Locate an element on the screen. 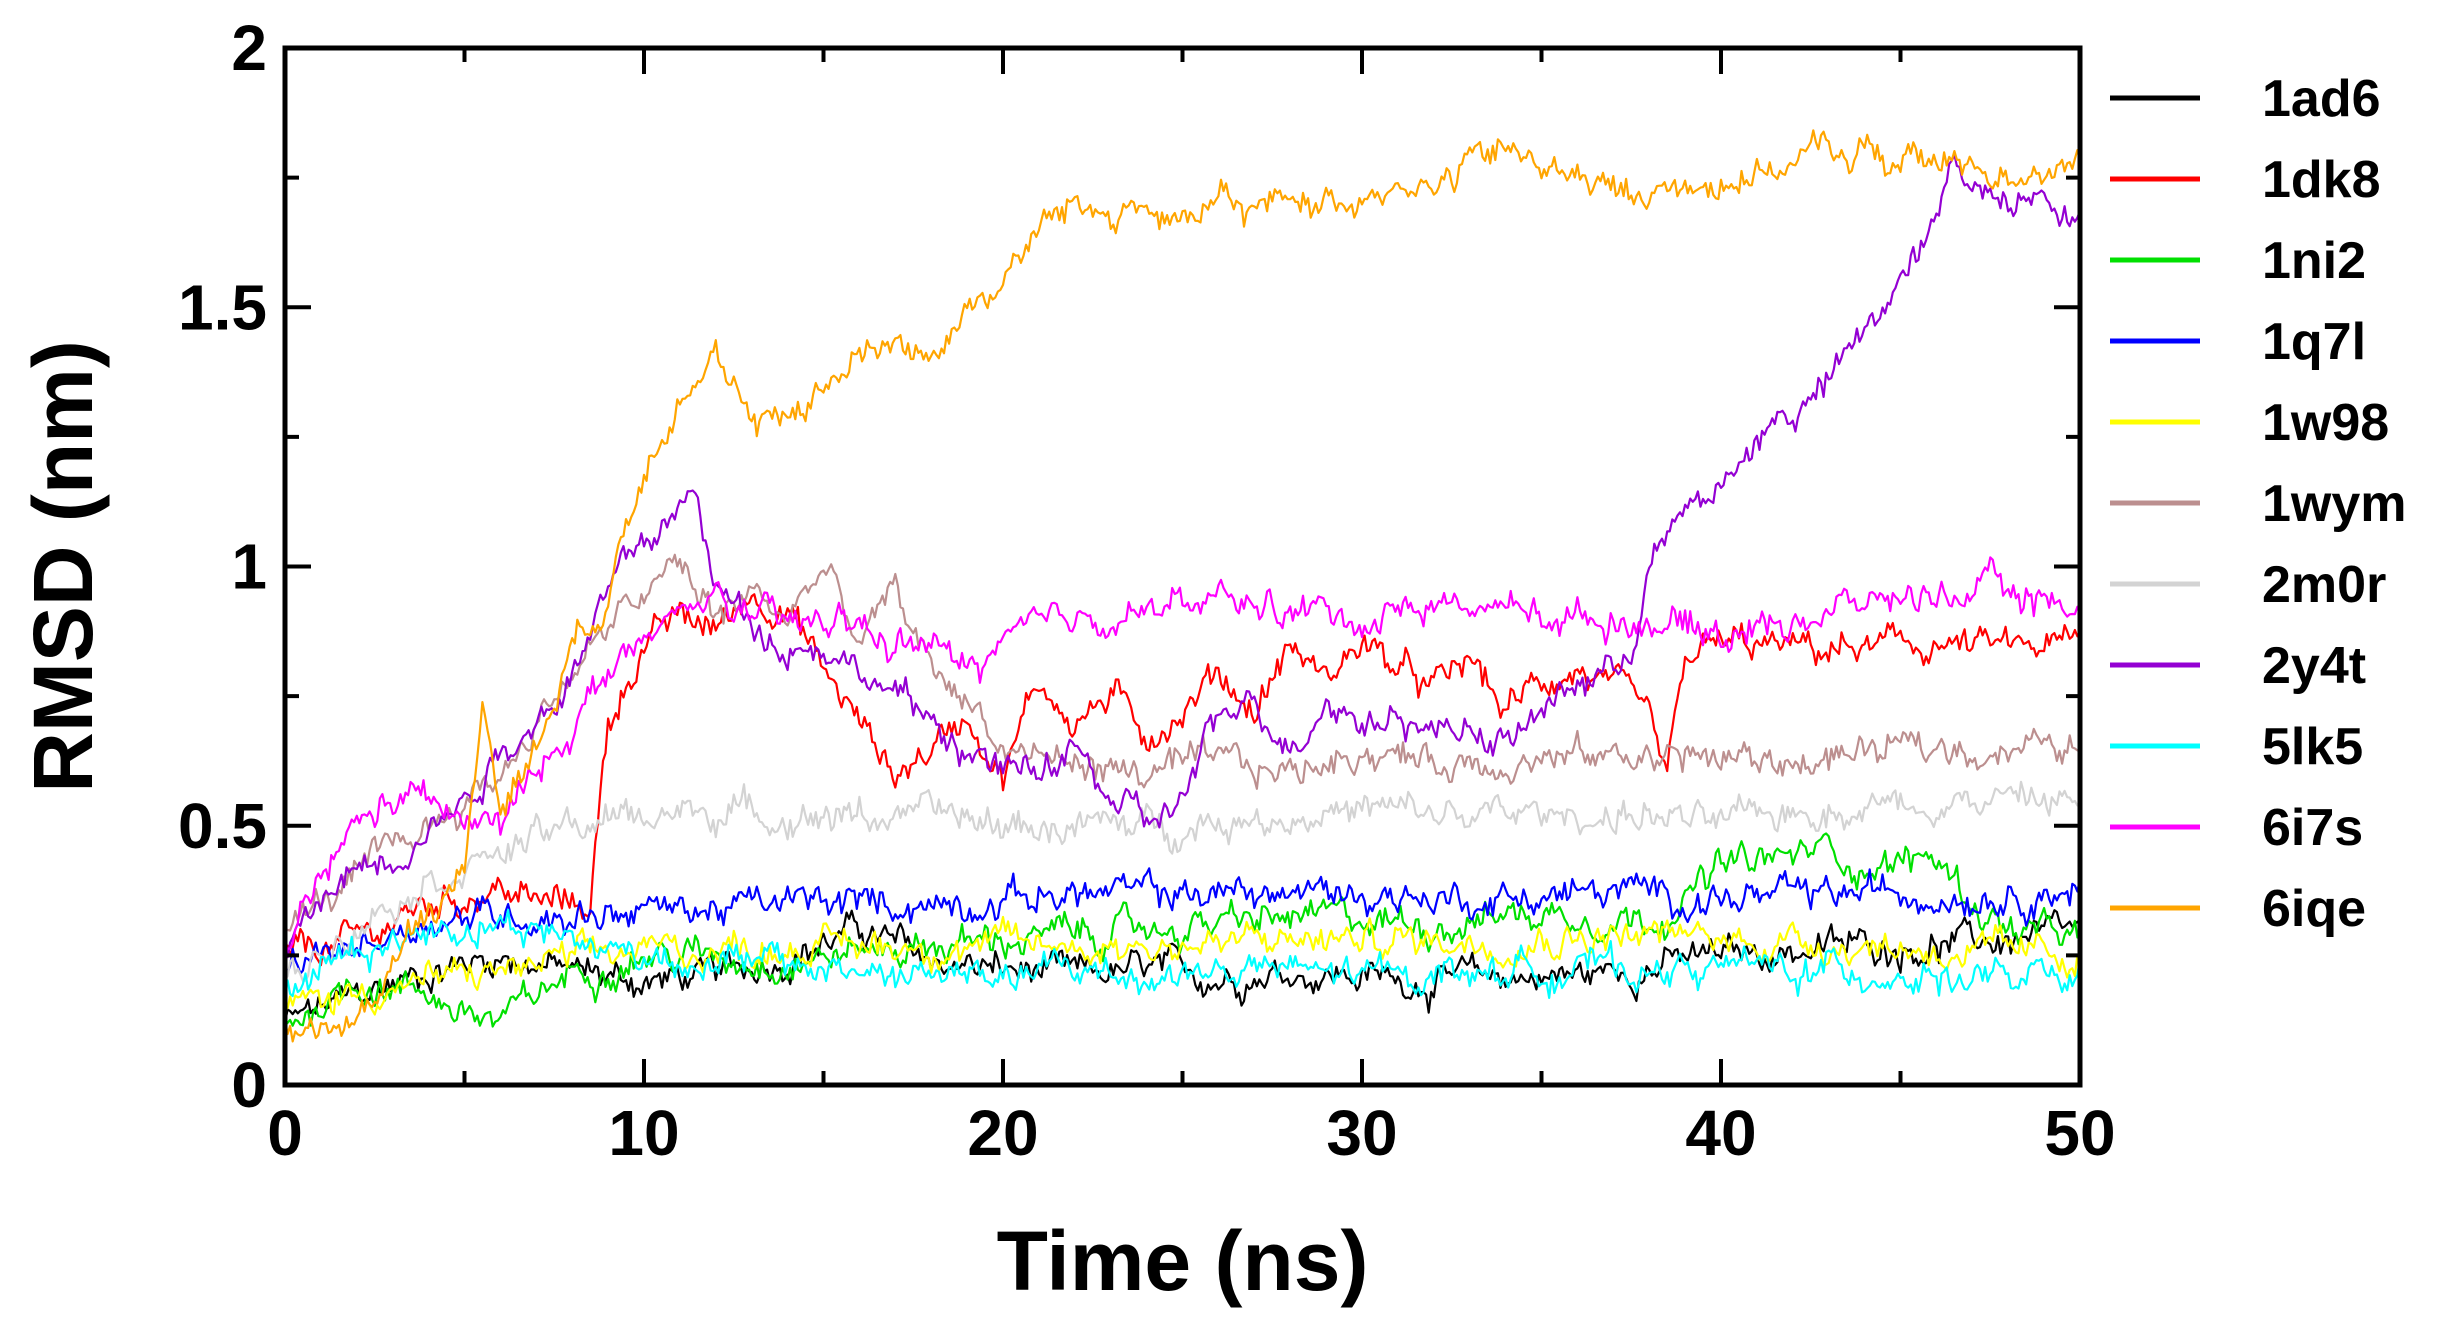 This screenshot has width=2442, height=1322. series-line-2m0r is located at coordinates (1182, 881).